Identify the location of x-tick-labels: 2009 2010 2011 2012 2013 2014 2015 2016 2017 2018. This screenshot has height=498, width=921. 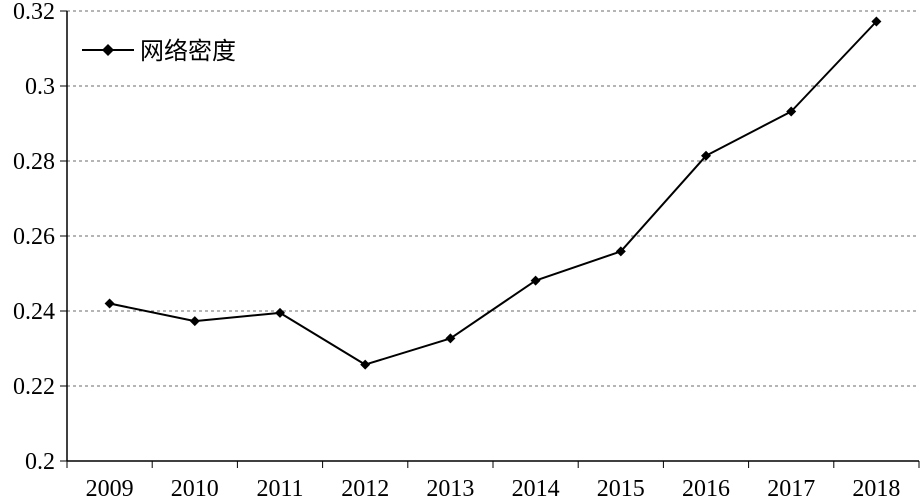
(493, 487).